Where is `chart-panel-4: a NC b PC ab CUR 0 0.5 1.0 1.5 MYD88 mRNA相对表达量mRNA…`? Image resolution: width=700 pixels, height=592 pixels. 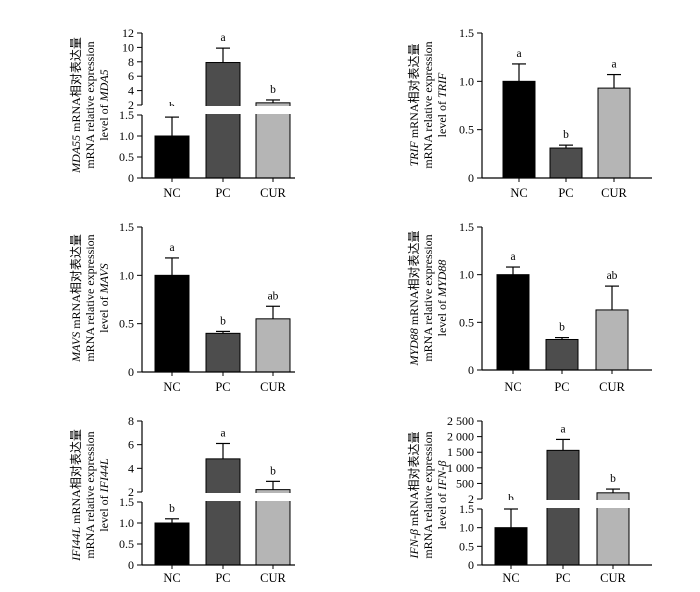
chart-panel-4: a NC b PC ab CUR 0 0.5 1.0 1.5 MYD88 mRNA相对表达量mRNA… is located at coordinates (529, 307).